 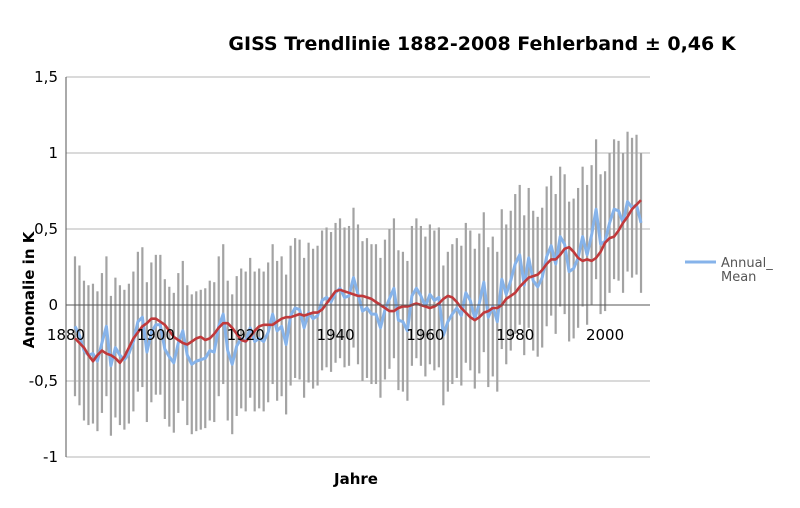 What do you see at coordinates (46, 77) in the screenshot?
I see `y-tick-label: 1,5` at bounding box center [46, 77].